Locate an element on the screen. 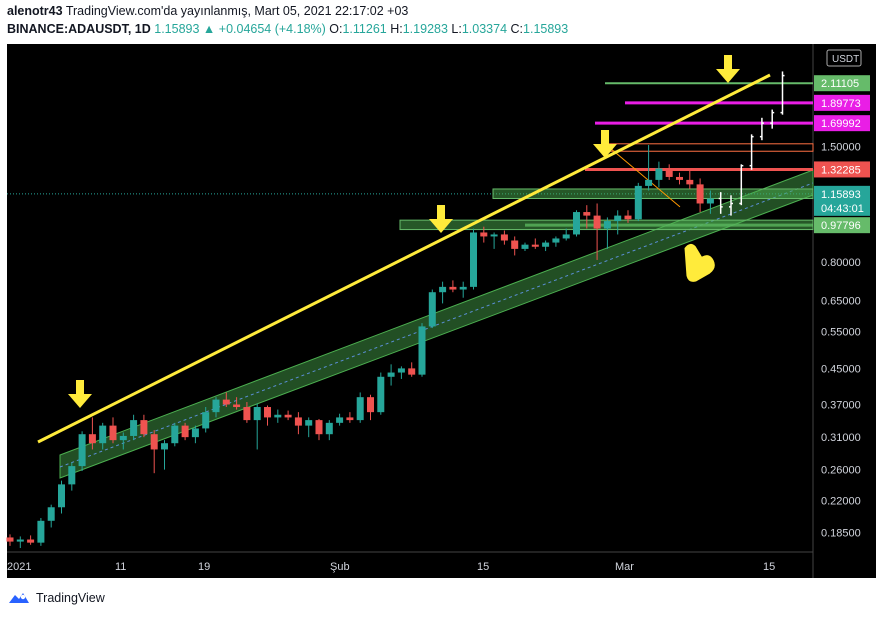 The width and height of the screenshot is (883, 617). price-label: 1.32285 is located at coordinates (841, 170).